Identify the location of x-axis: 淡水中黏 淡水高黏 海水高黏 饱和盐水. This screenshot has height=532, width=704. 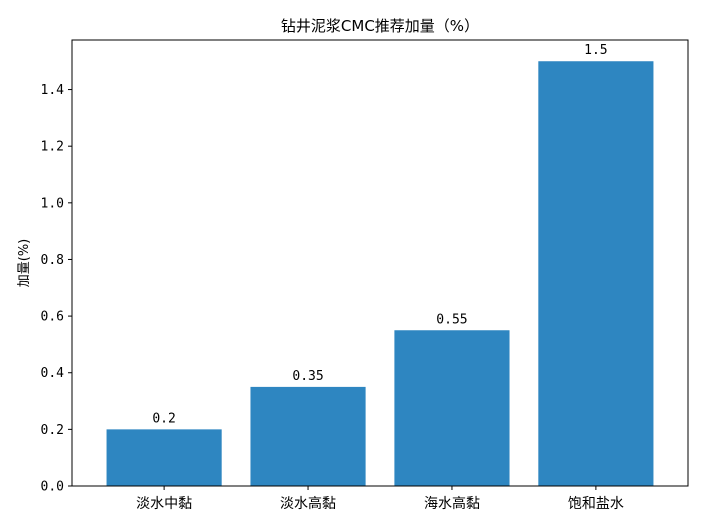
(380, 499).